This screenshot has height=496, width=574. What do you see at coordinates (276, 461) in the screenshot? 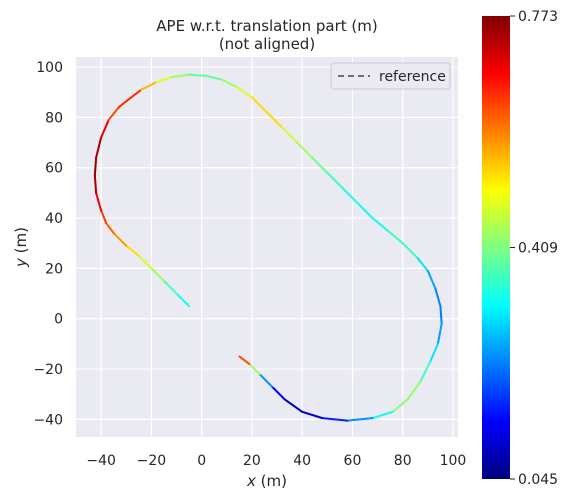
I see `x-tick-labels: −40 −20 0 20 40 60 80 100` at bounding box center [276, 461].